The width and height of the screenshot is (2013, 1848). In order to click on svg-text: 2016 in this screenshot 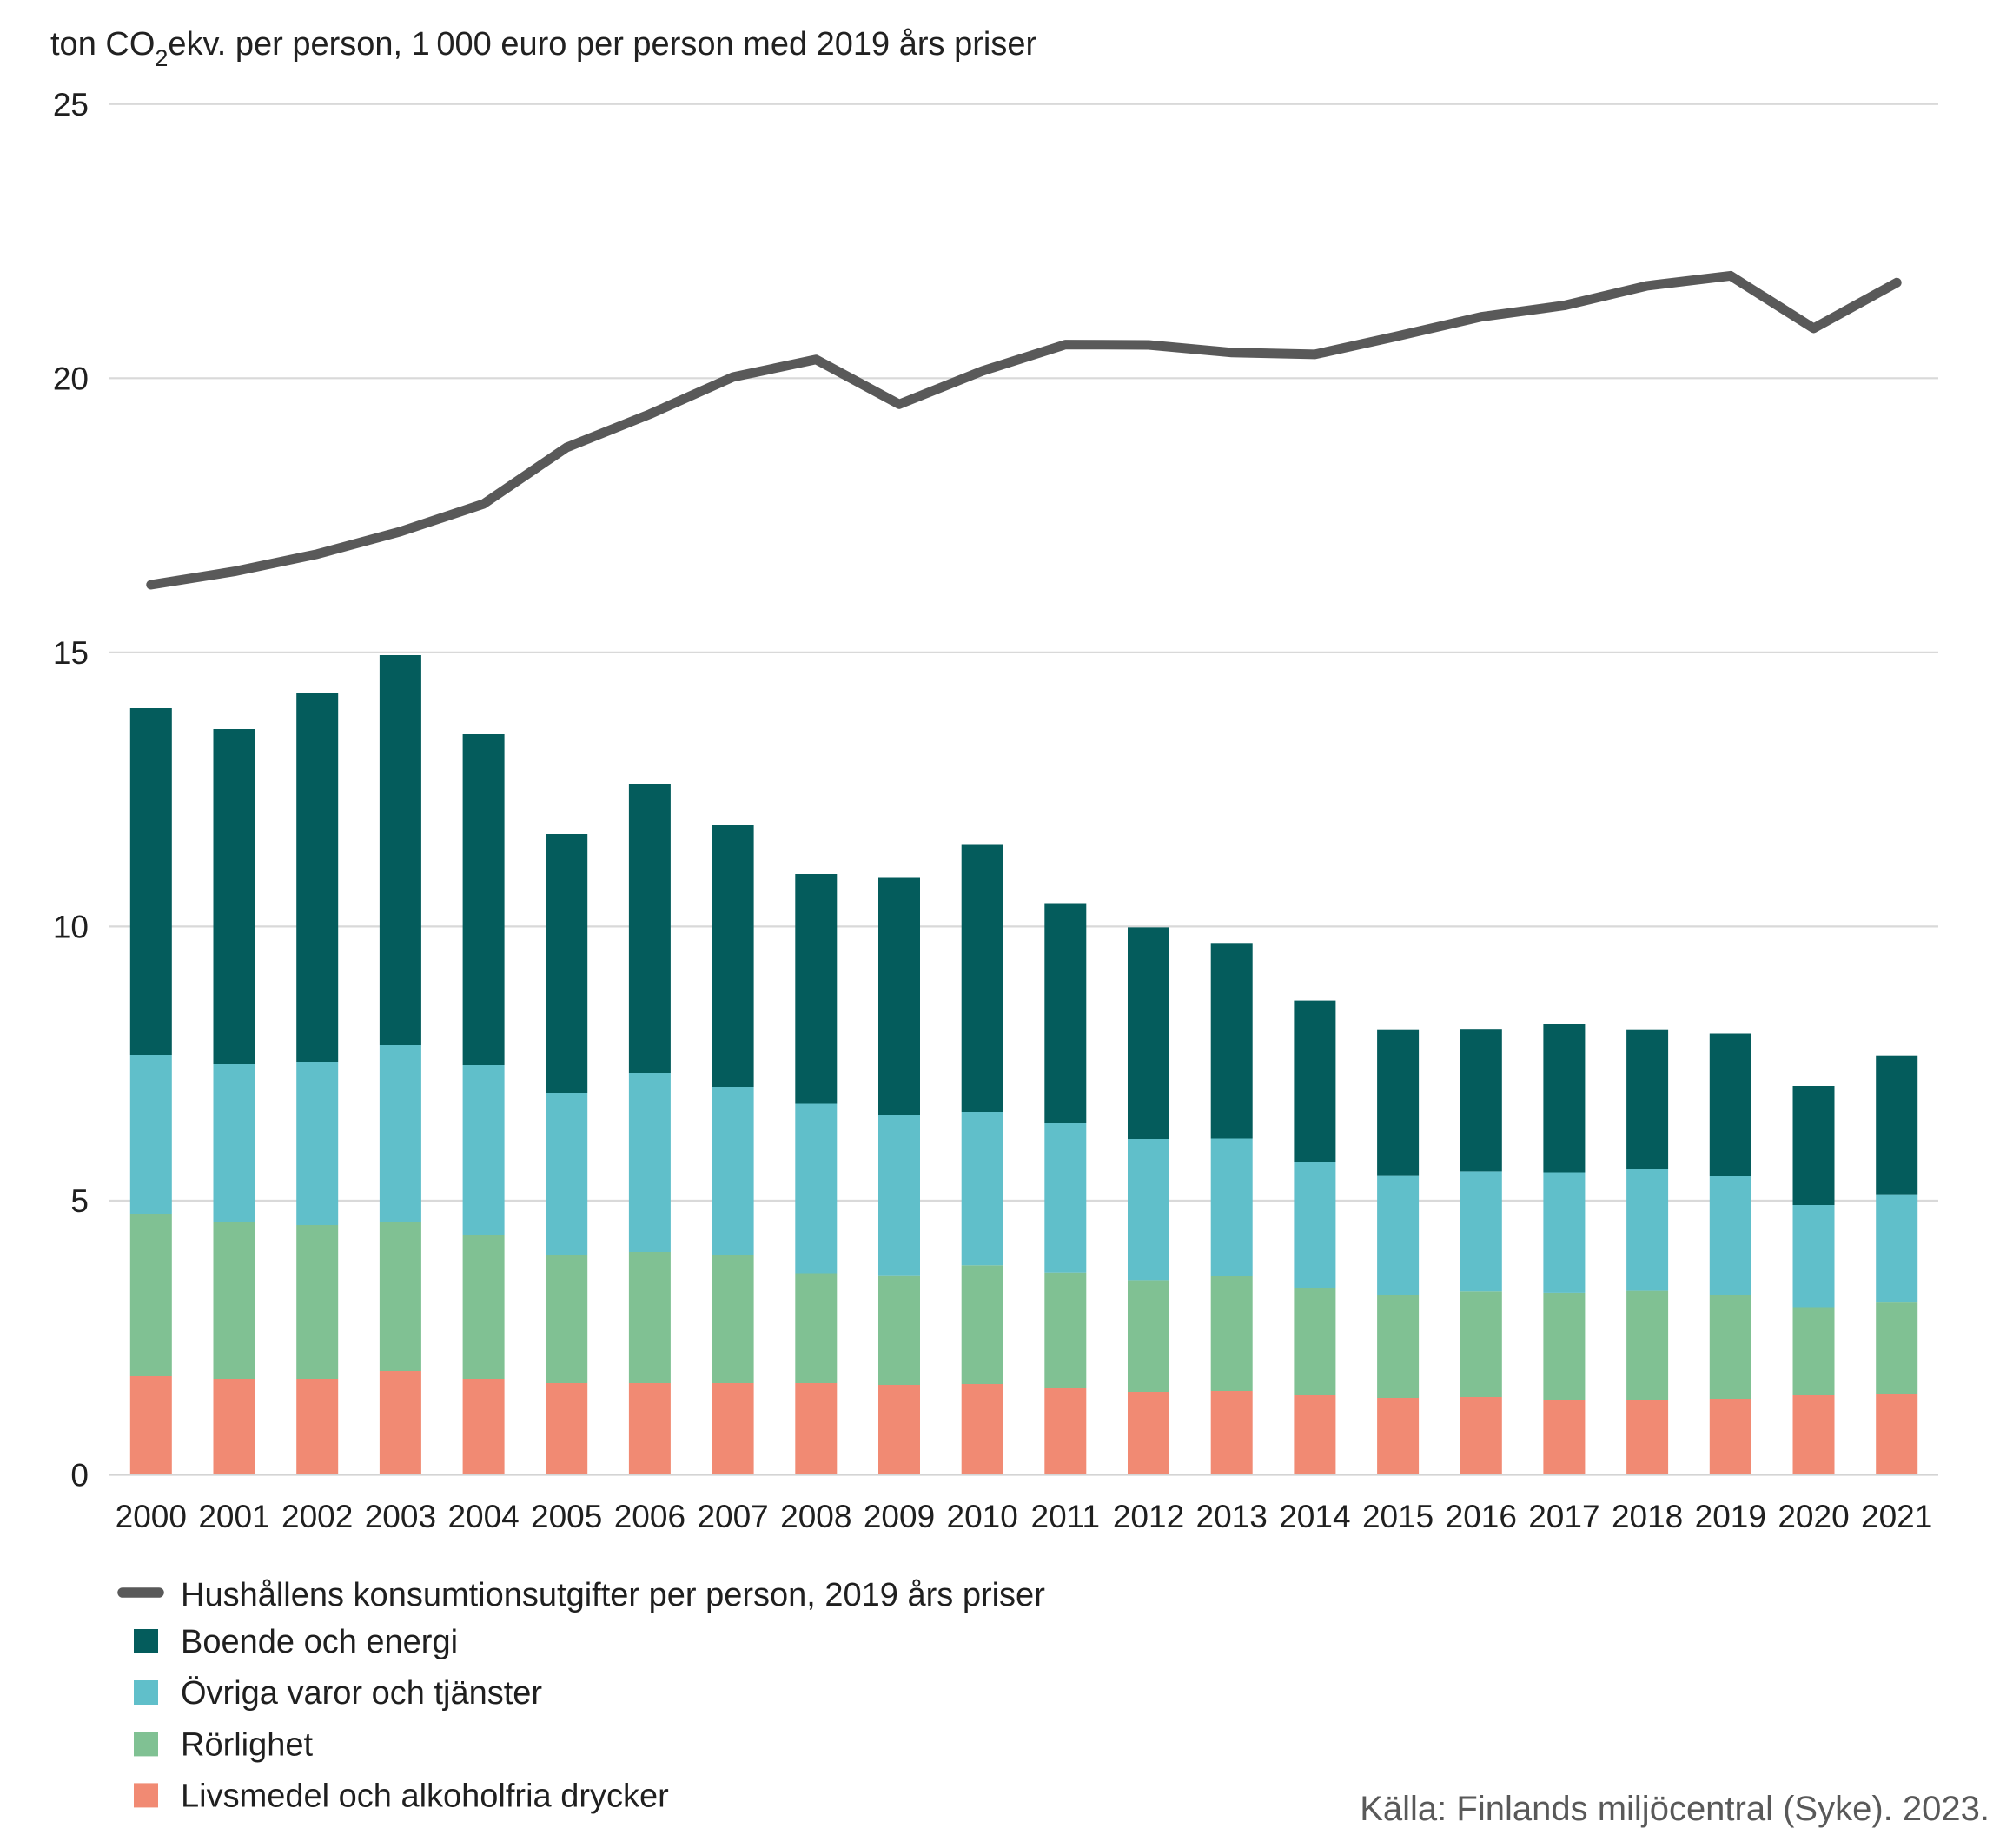, I will do `click(1481, 1516)`.